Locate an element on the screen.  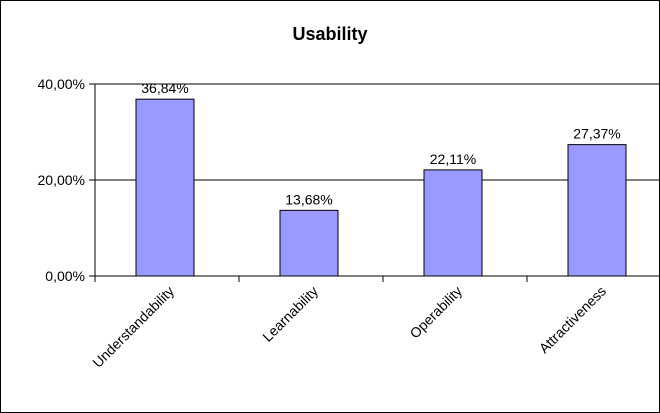
y-tick-label: 40,00% is located at coordinates (61, 84).